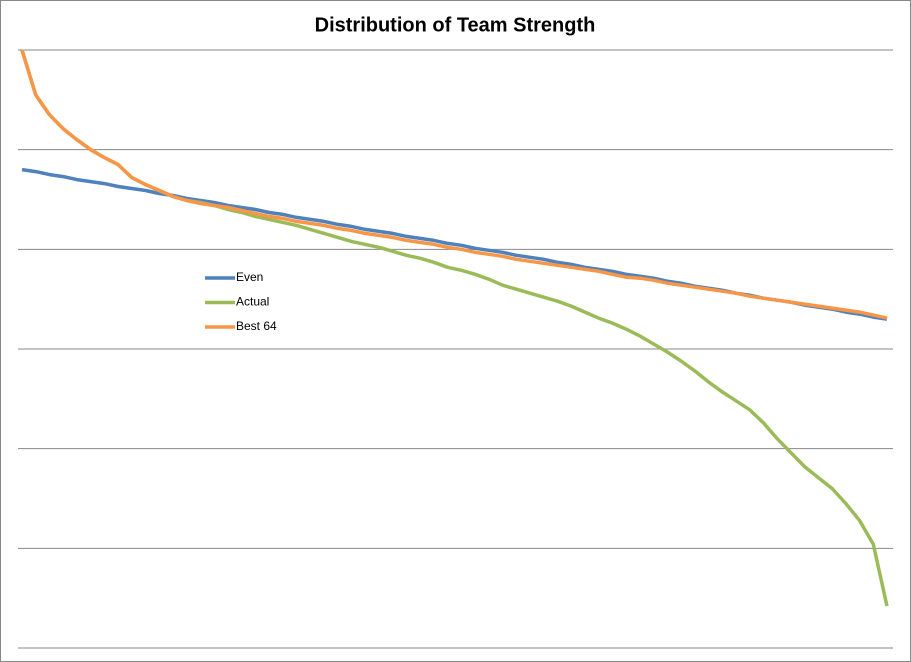 The image size is (911, 662). Describe the element at coordinates (249, 277) in the screenshot. I see `legend-label: Even` at that location.